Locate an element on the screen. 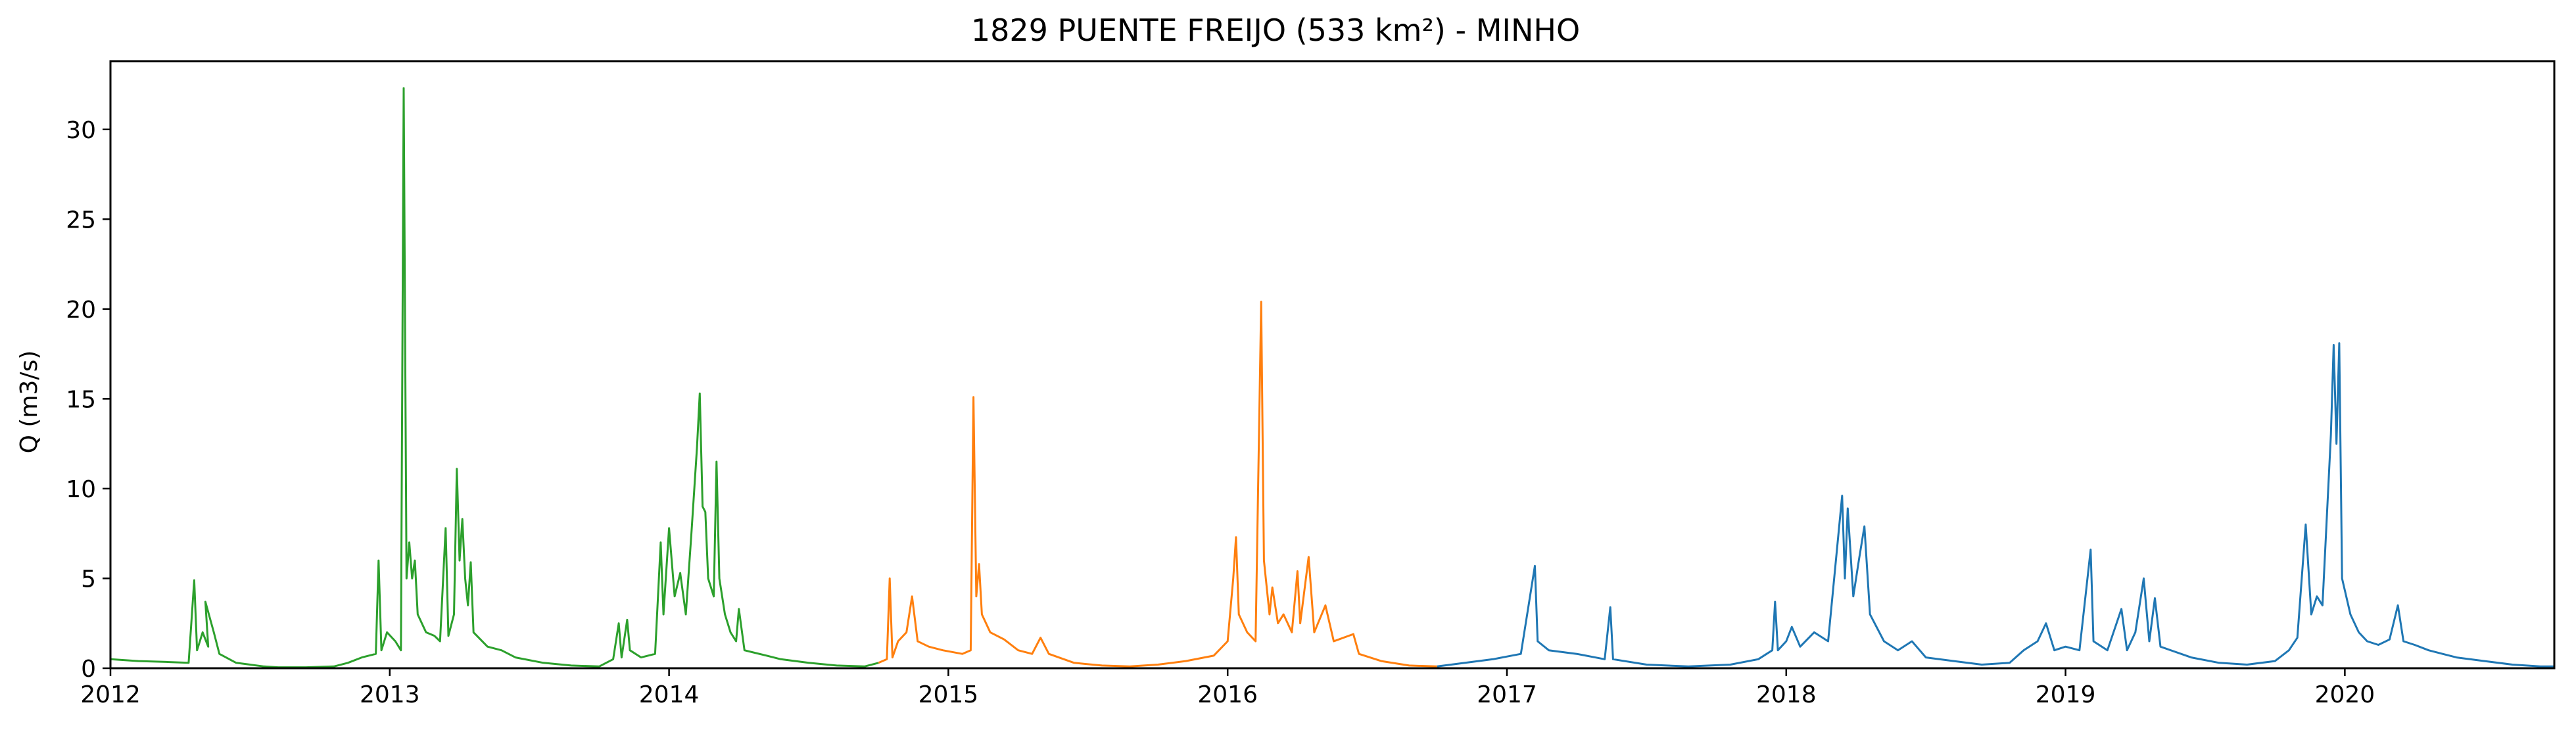  x-tick-label: 2015 is located at coordinates (949, 694).